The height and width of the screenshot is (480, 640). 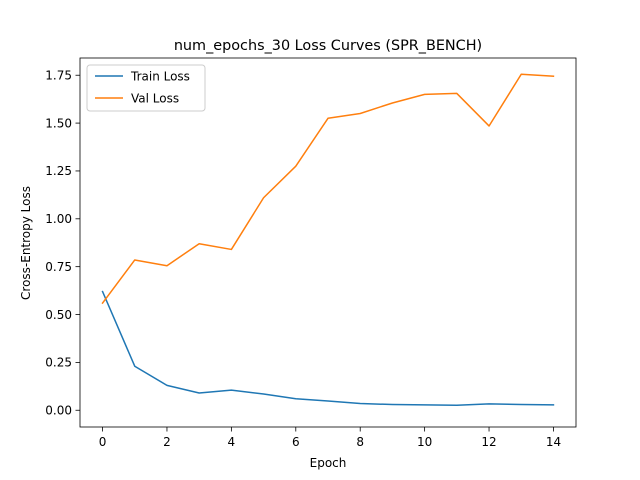 I want to click on y-axis-ticks: 0.00 0.25 0.50 0.75 1.00 1.25 1.50 1.75, so click(x=62, y=243).